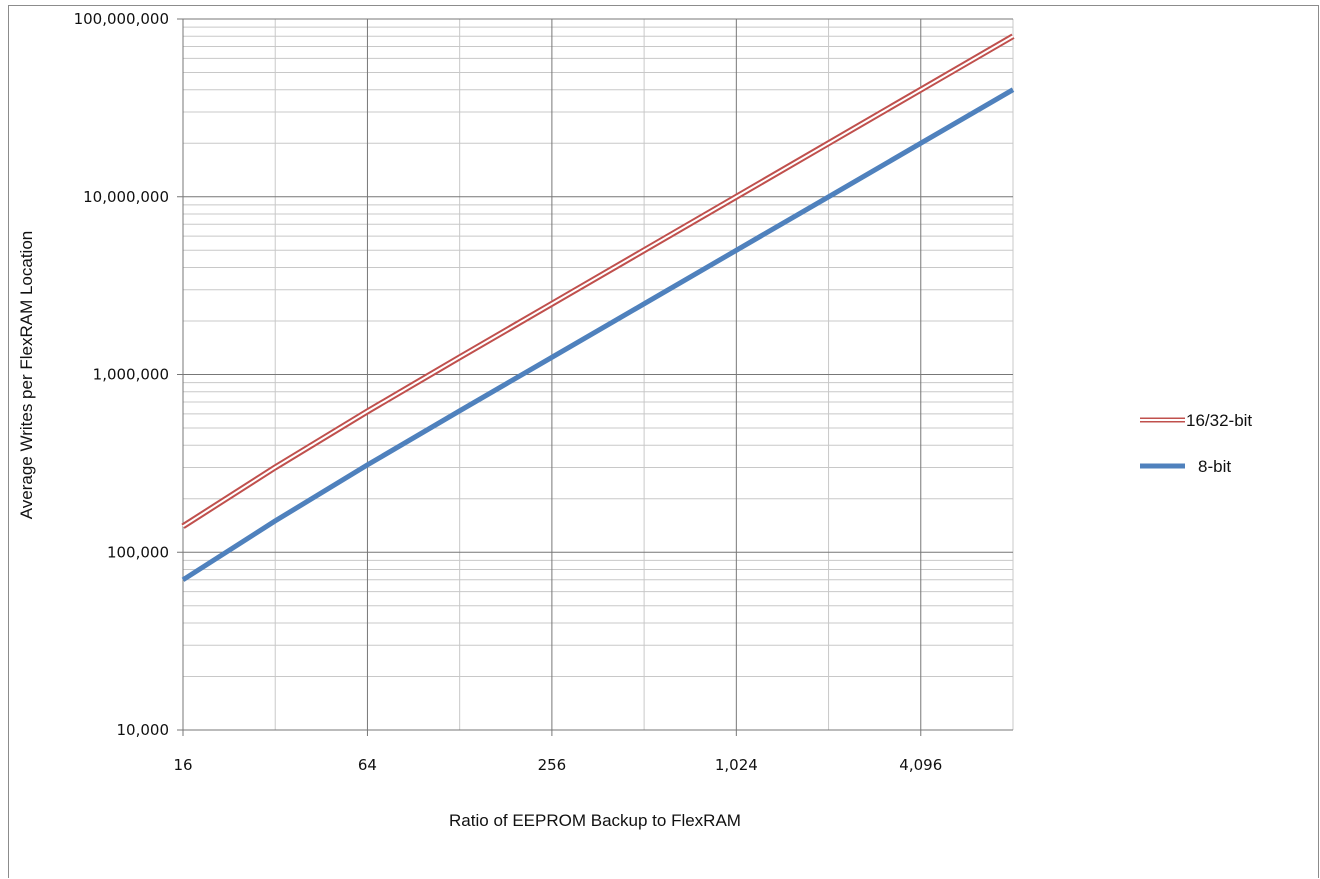 Image resolution: width=1320 pixels, height=879 pixels. I want to click on y-axis-title: Average Writes per FlexRAM Location, so click(26, 375).